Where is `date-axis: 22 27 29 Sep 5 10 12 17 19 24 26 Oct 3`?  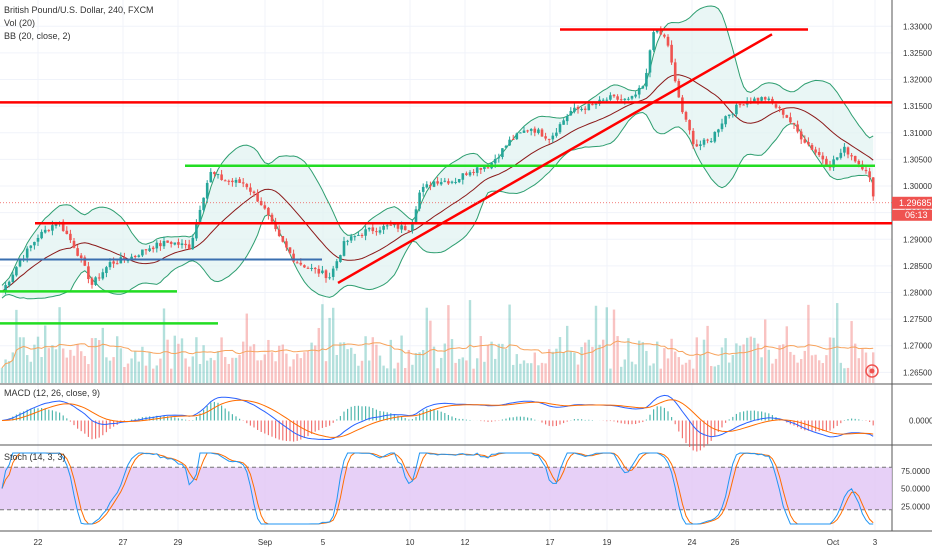
date-axis: 22 27 29 Sep 5 10 12 17 19 24 26 Oct 3 is located at coordinates (456, 542).